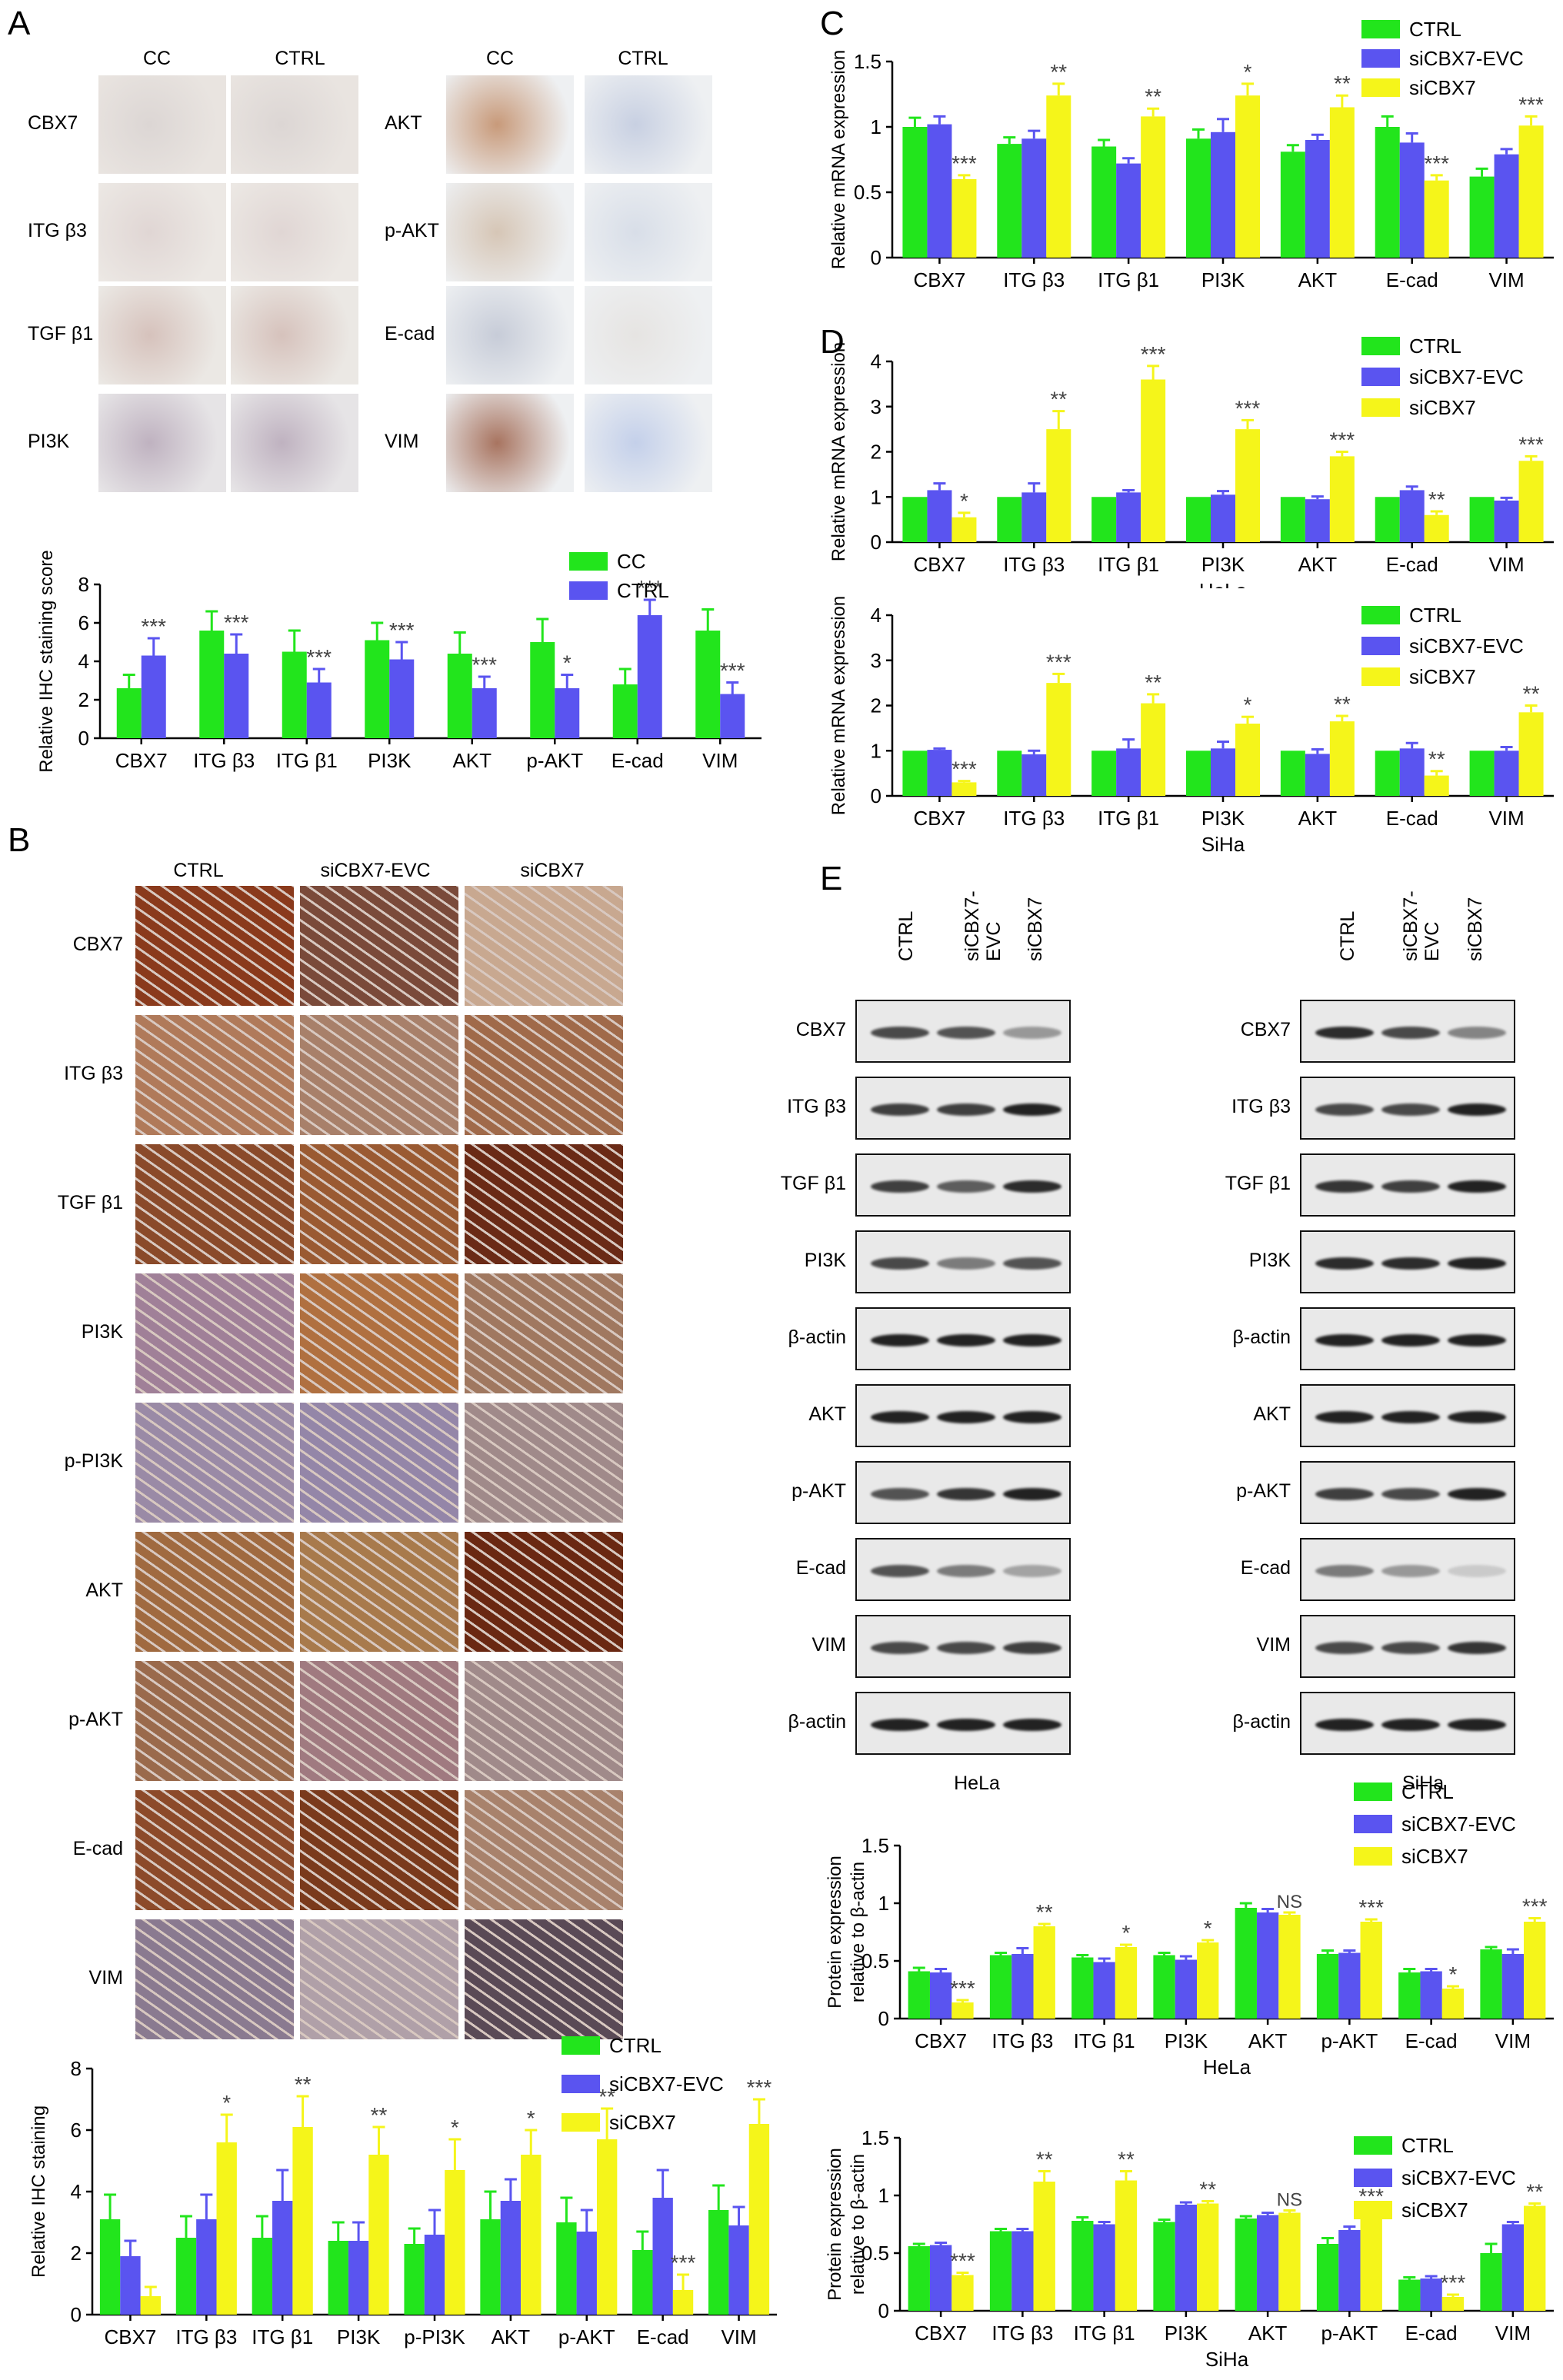 The width and height of the screenshot is (1563, 2380). Describe the element at coordinates (105, 1978) in the screenshot. I see `panel-b-row-vim: VIM` at that location.